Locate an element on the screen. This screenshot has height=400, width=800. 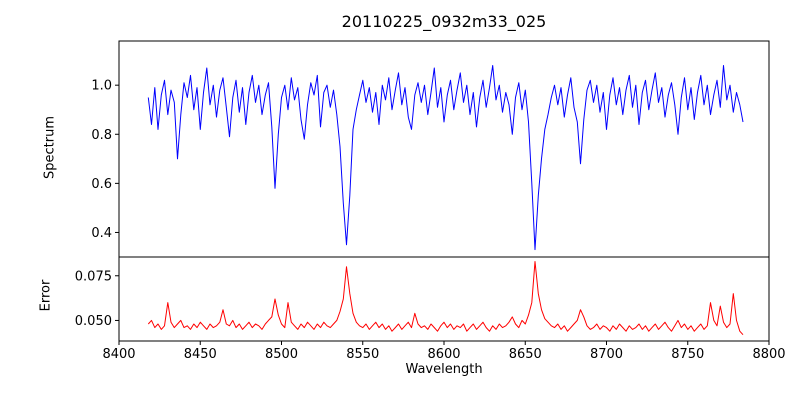
x-tick-label: 8550 is located at coordinates (362, 354).